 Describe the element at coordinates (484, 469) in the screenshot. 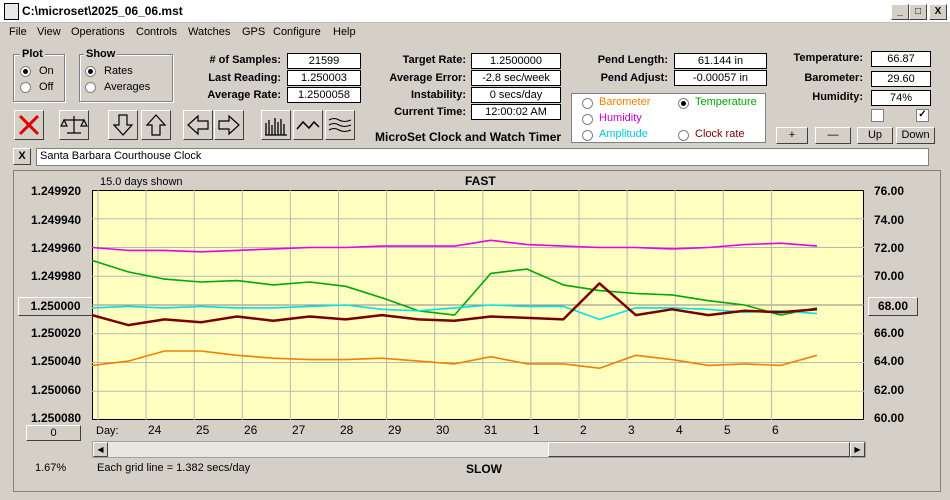

I see `slow-label: SLOW` at that location.